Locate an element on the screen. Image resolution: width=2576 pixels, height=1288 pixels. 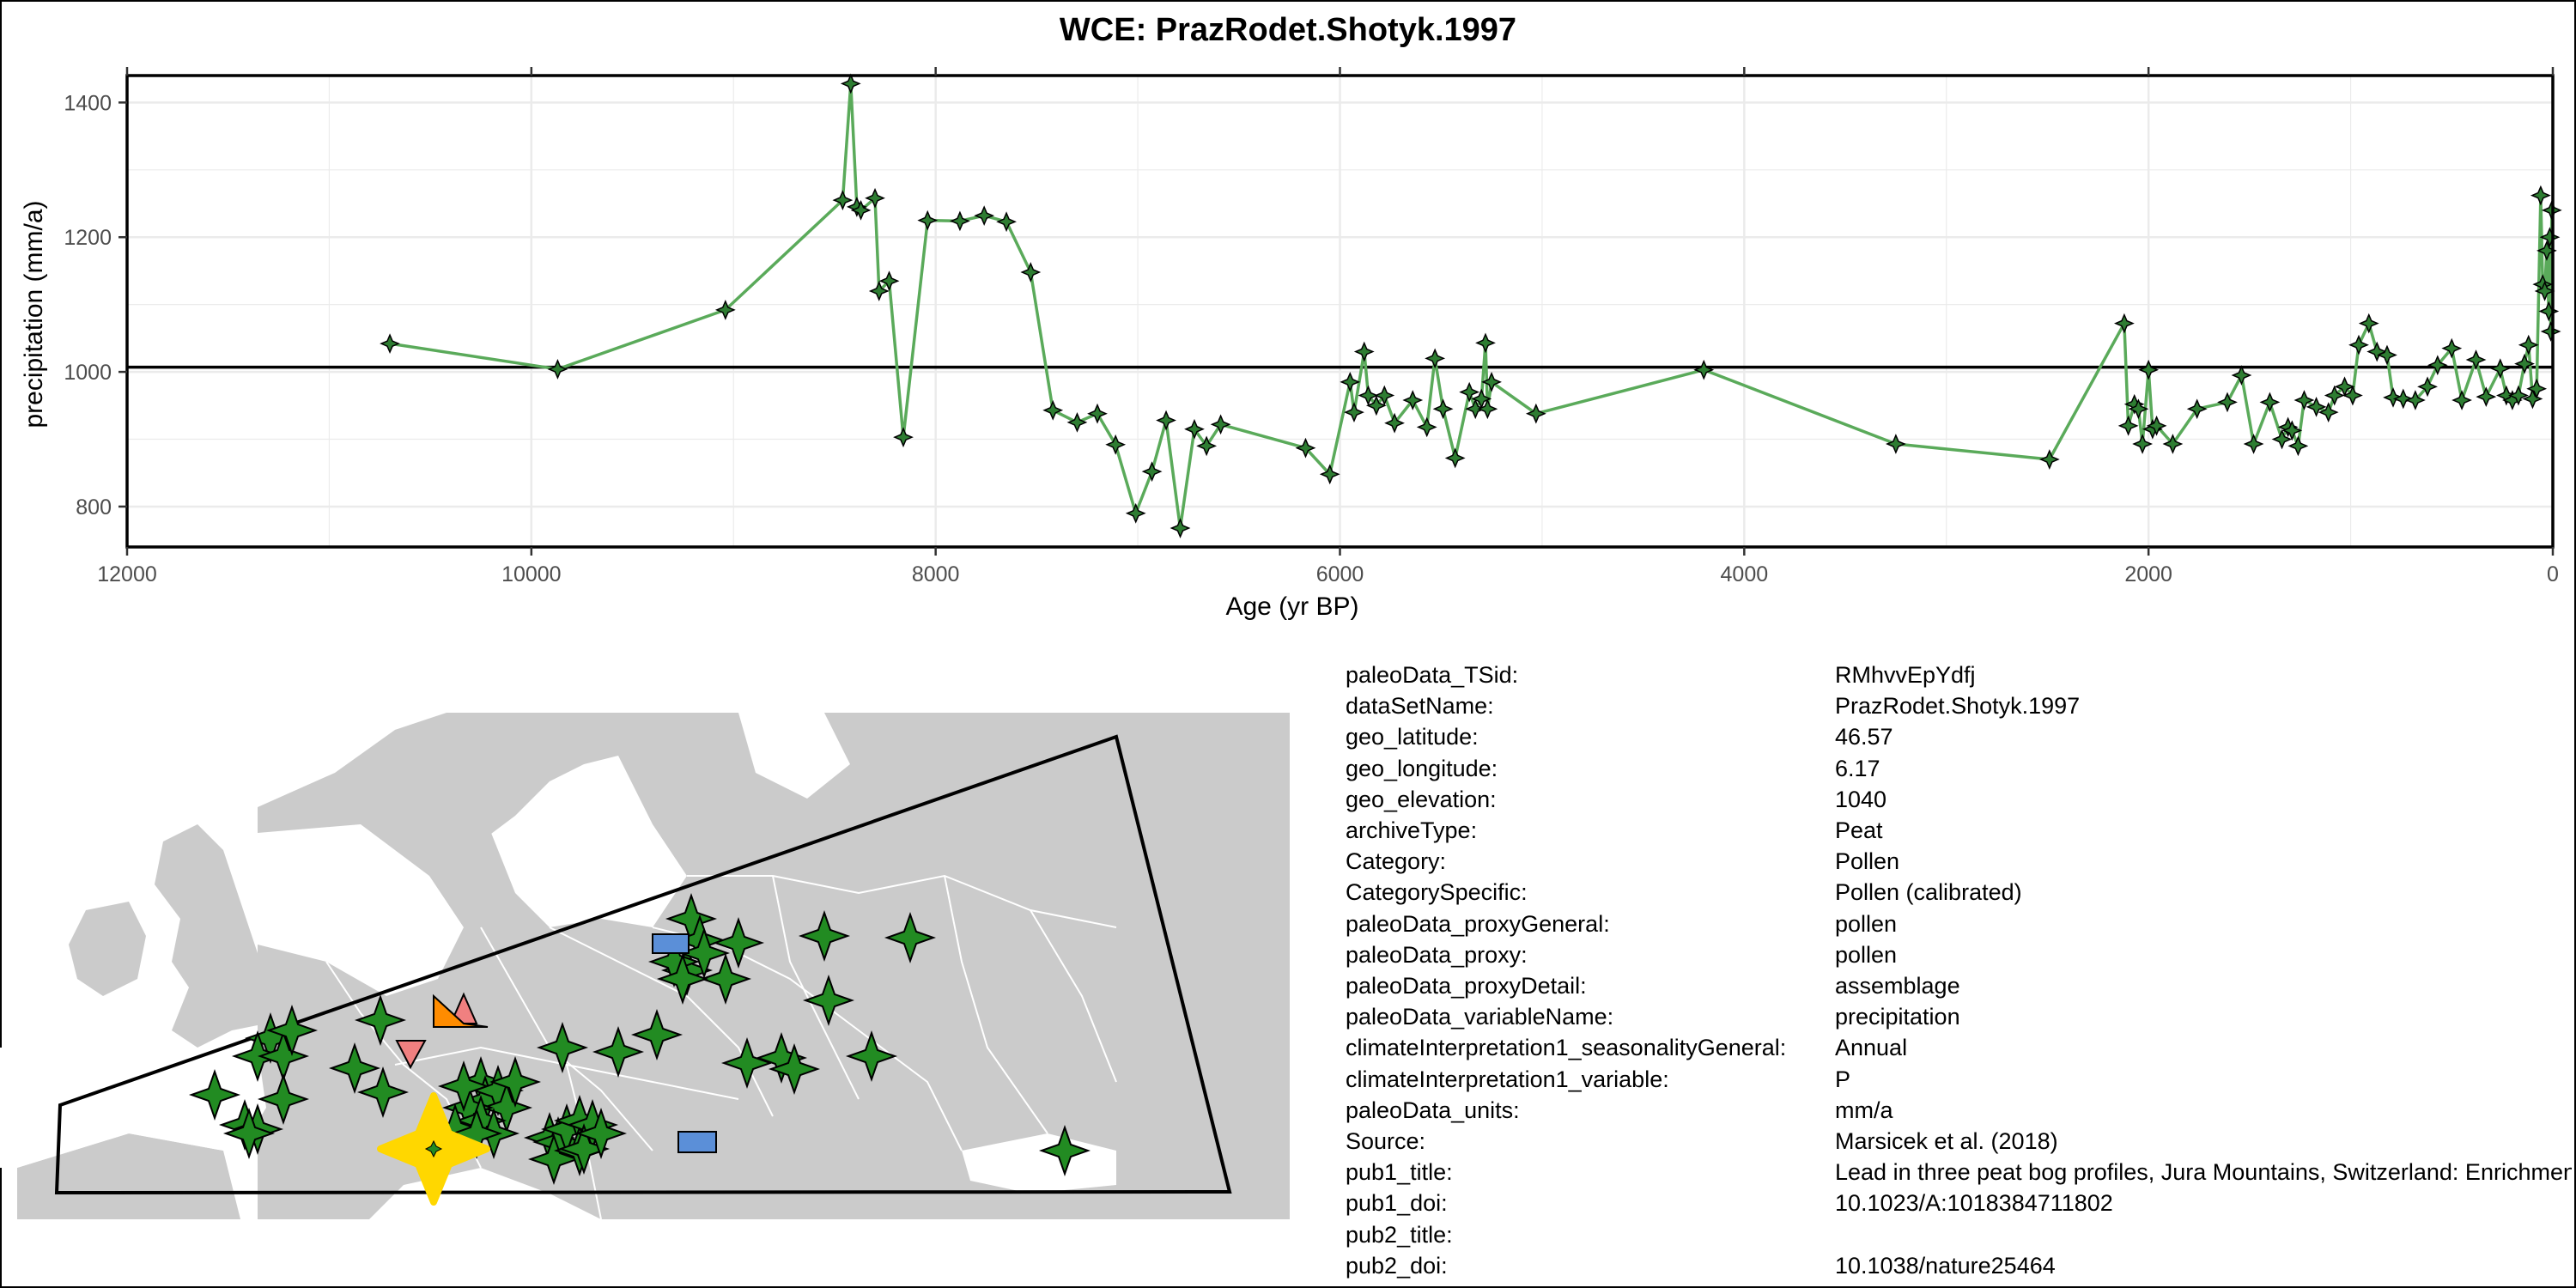
metadata-value: PrazRodet.Shotyk.1997 is located at coordinates (1958, 706).